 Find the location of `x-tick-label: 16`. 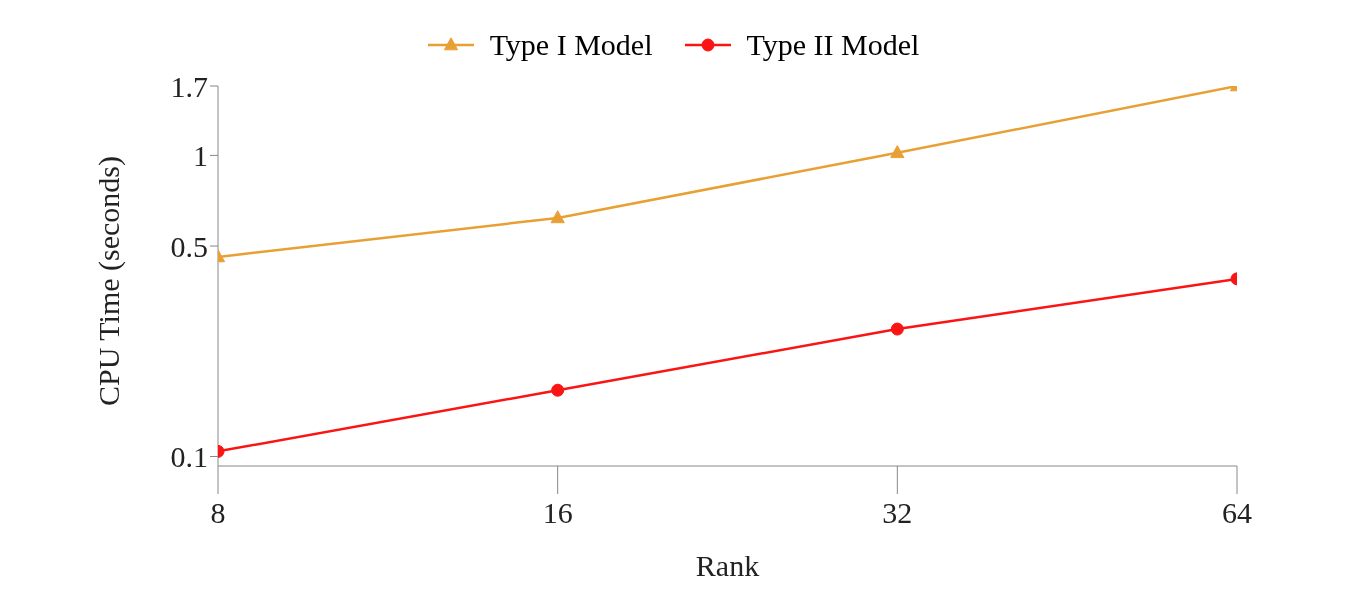

x-tick-label: 16 is located at coordinates (557, 513).